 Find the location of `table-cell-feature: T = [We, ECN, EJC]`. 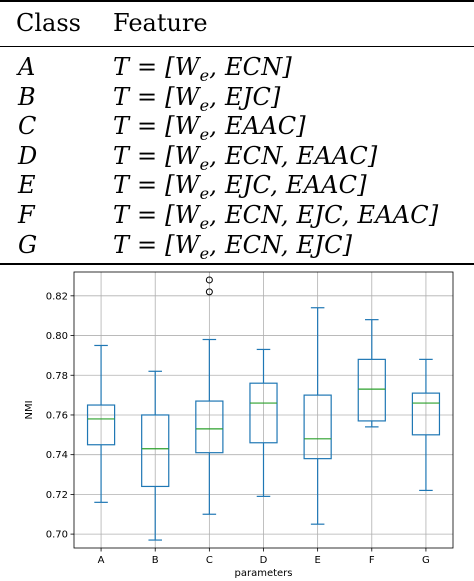

table-cell-feature: T = [We, ECN, EJC] is located at coordinates (233, 246).